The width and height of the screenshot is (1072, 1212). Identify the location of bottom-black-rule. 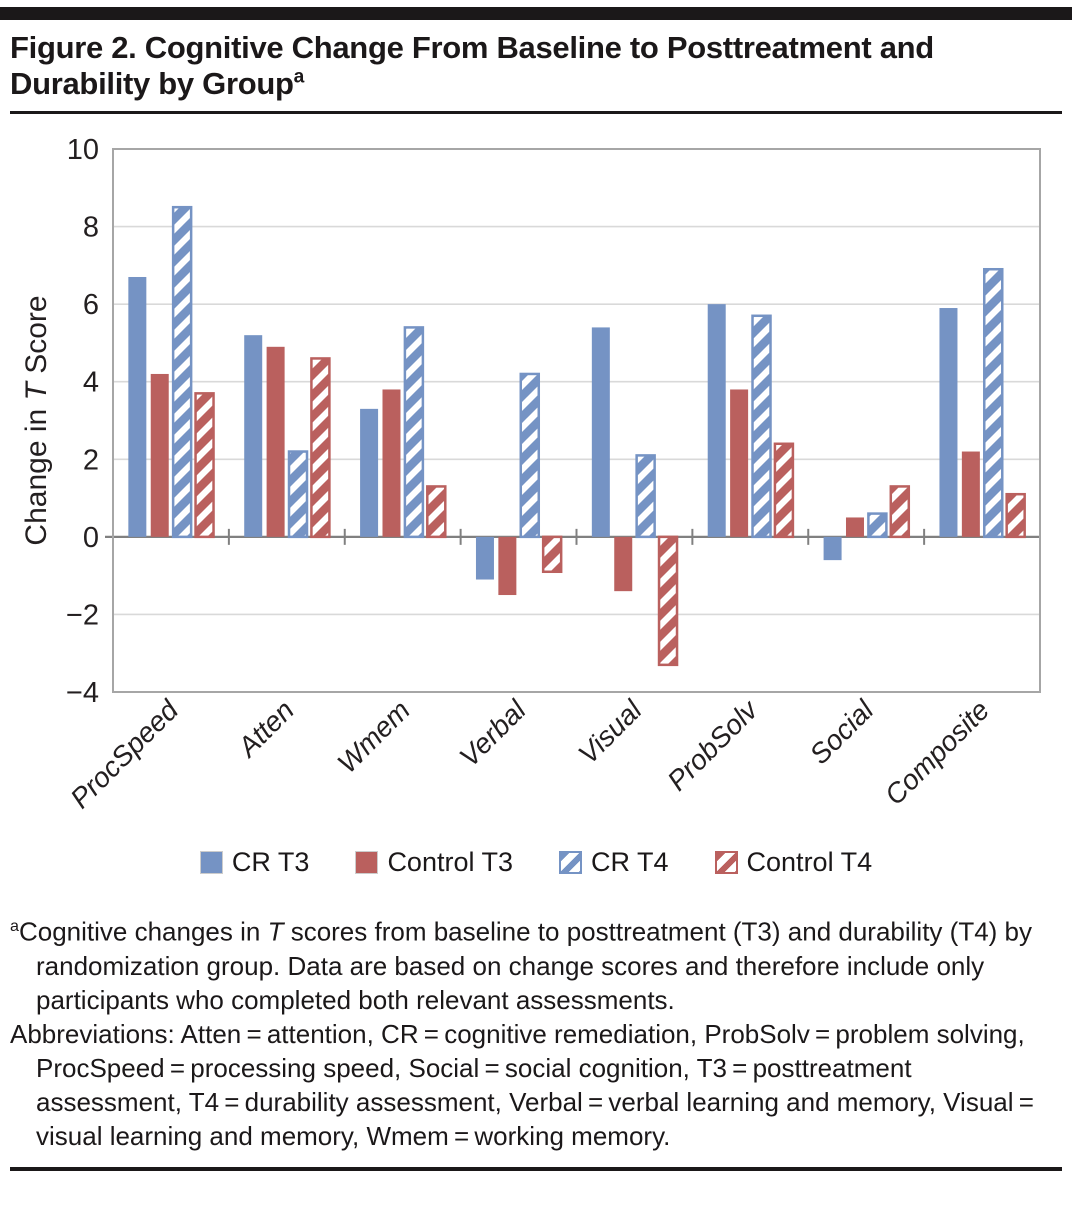
(536, 1168).